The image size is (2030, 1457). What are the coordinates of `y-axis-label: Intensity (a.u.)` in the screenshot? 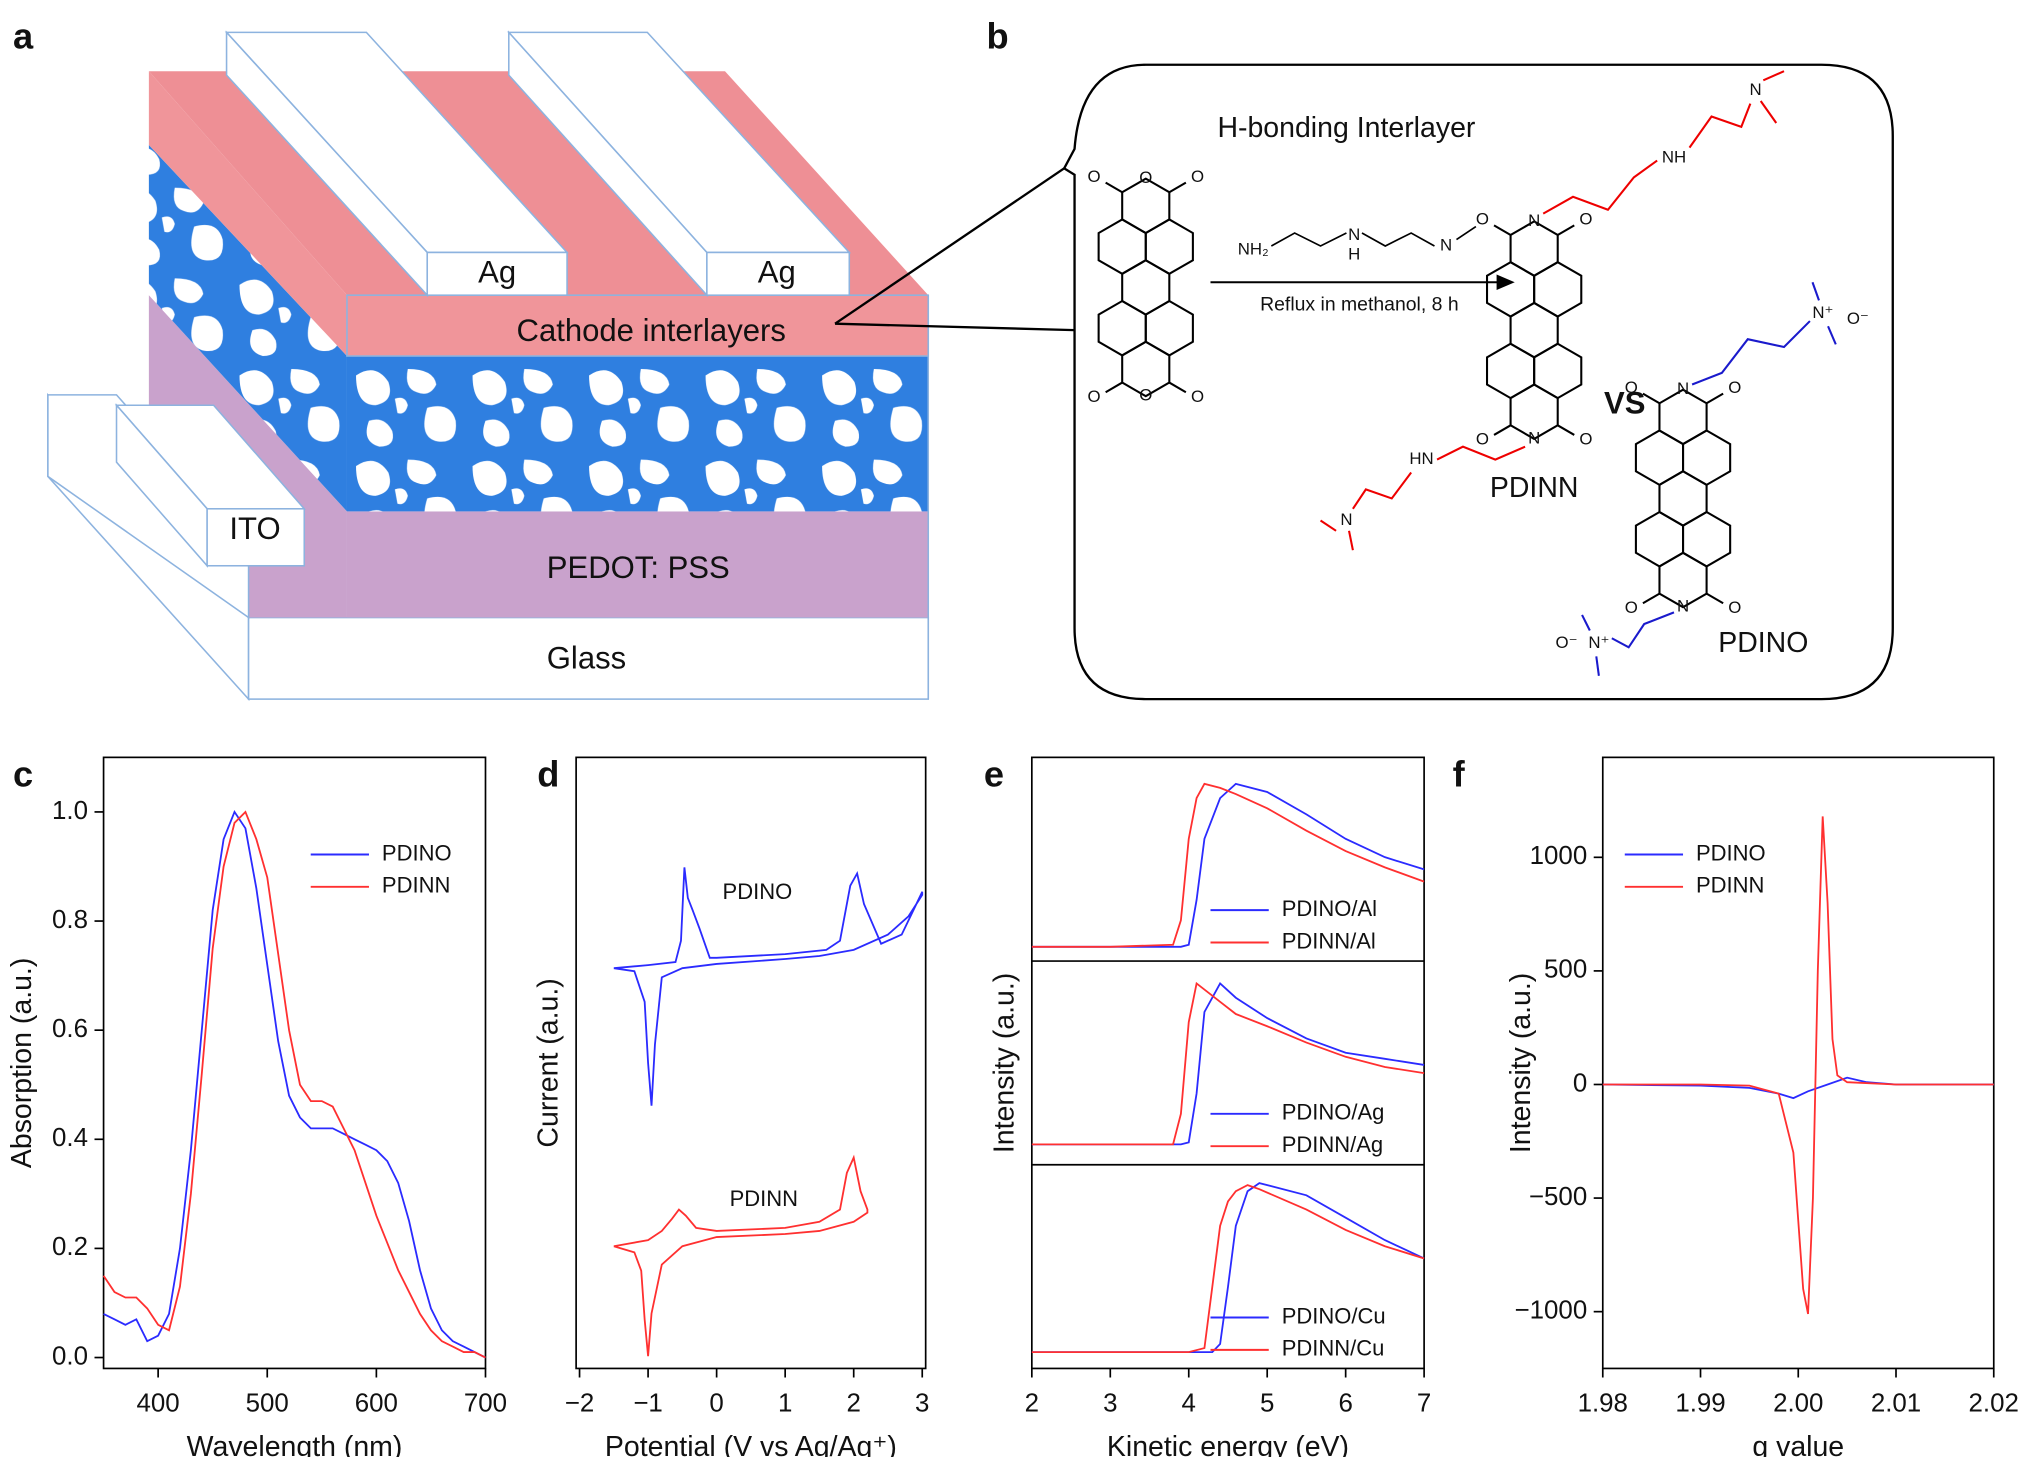 It's located at (1521, 1063).